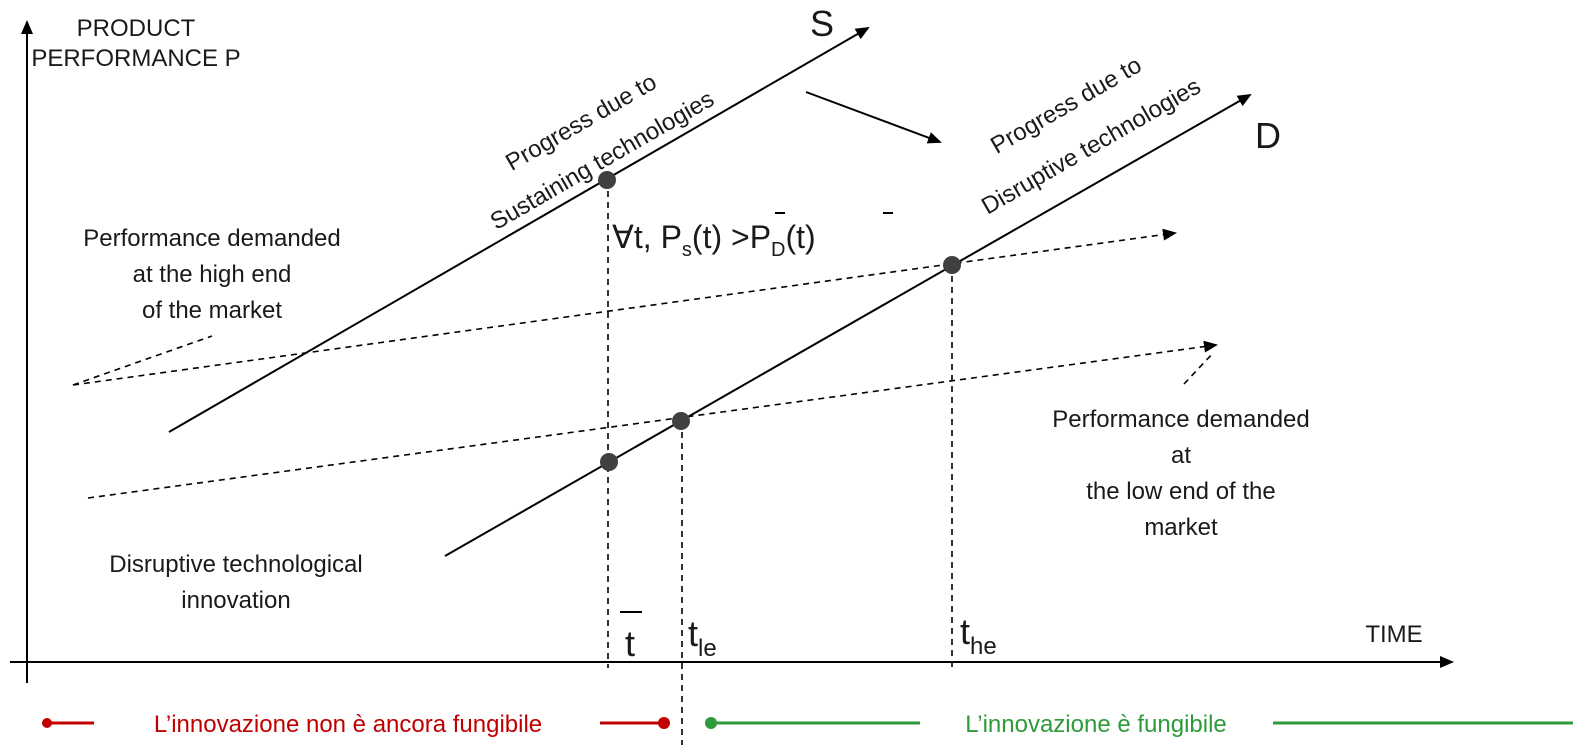 The image size is (1576, 754). What do you see at coordinates (873, 117) in the screenshot?
I see `shift-arrow` at bounding box center [873, 117].